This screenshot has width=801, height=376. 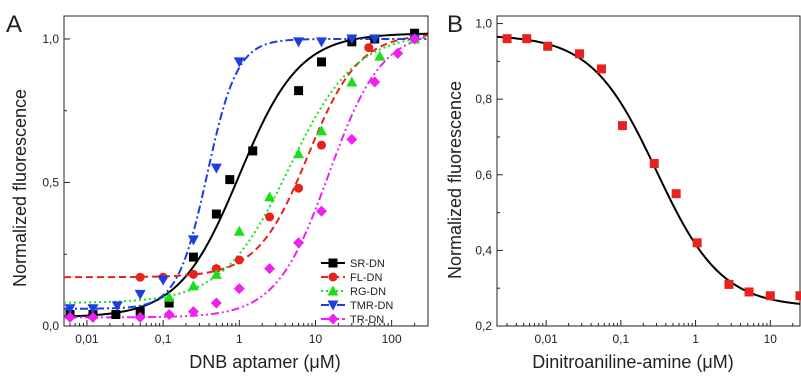 What do you see at coordinates (50, 326) in the screenshot?
I see `y-tick-label: 0,0` at bounding box center [50, 326].